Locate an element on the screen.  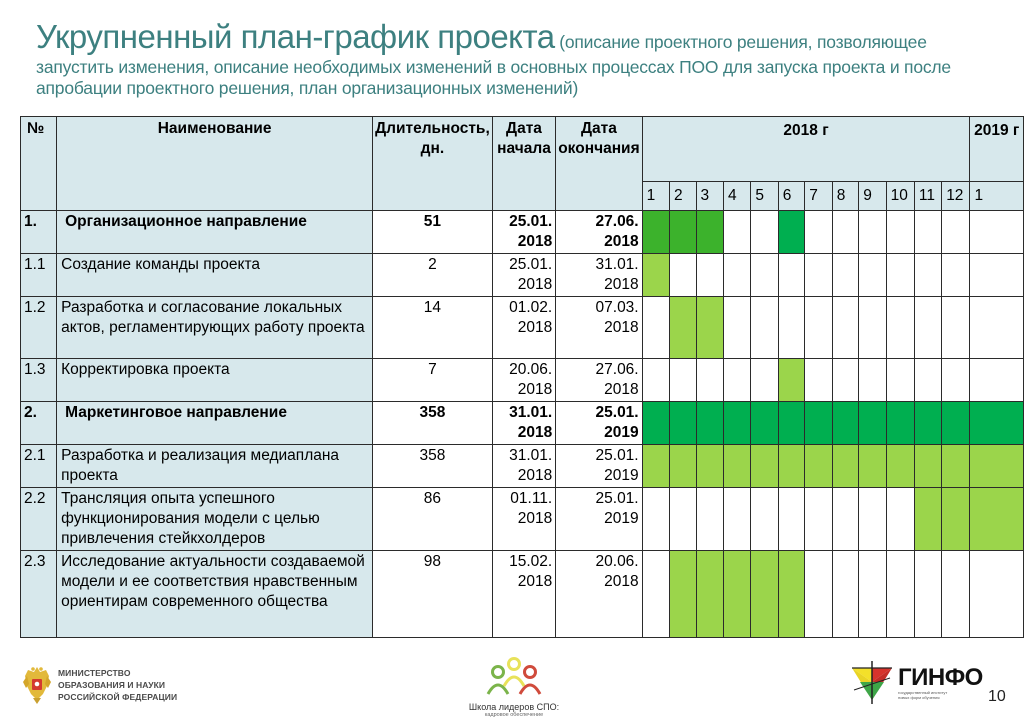
month-header-10: 10 is located at coordinates (900, 196).